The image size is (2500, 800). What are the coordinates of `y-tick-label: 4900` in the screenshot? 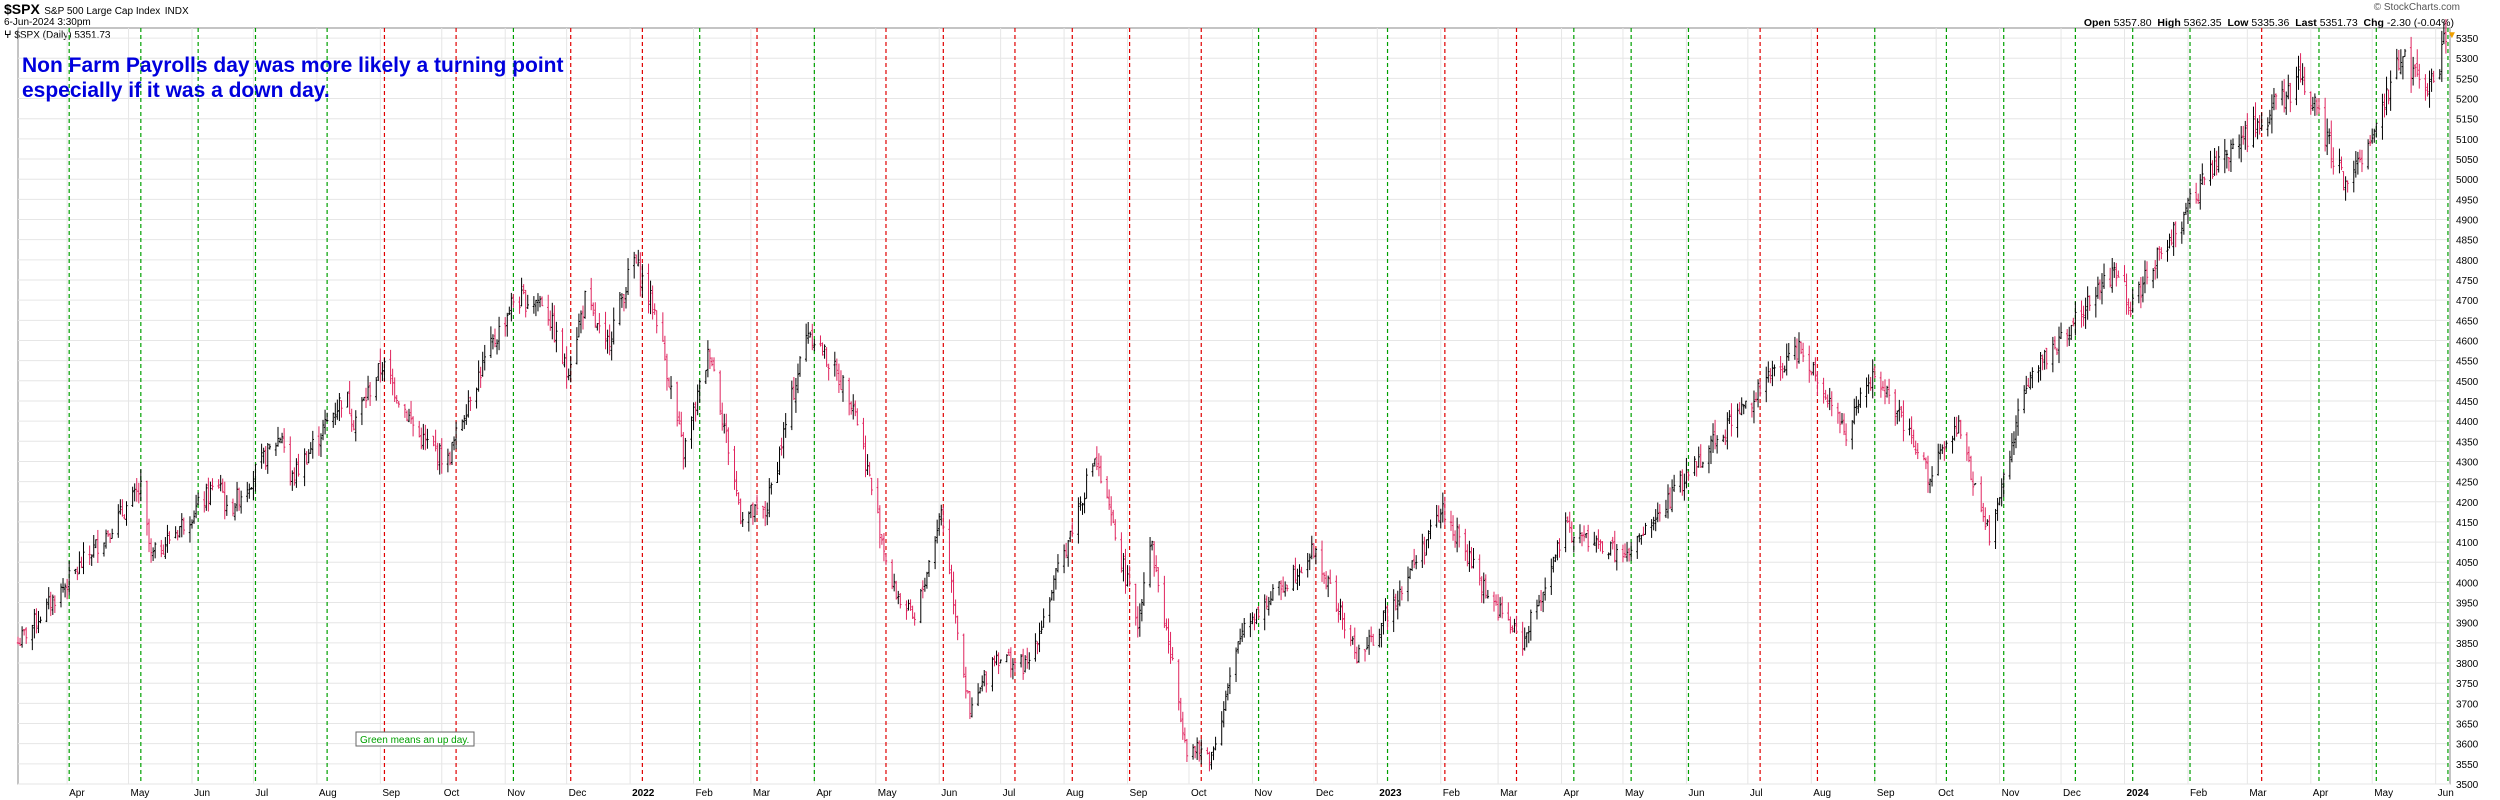 It's located at (2467, 221).